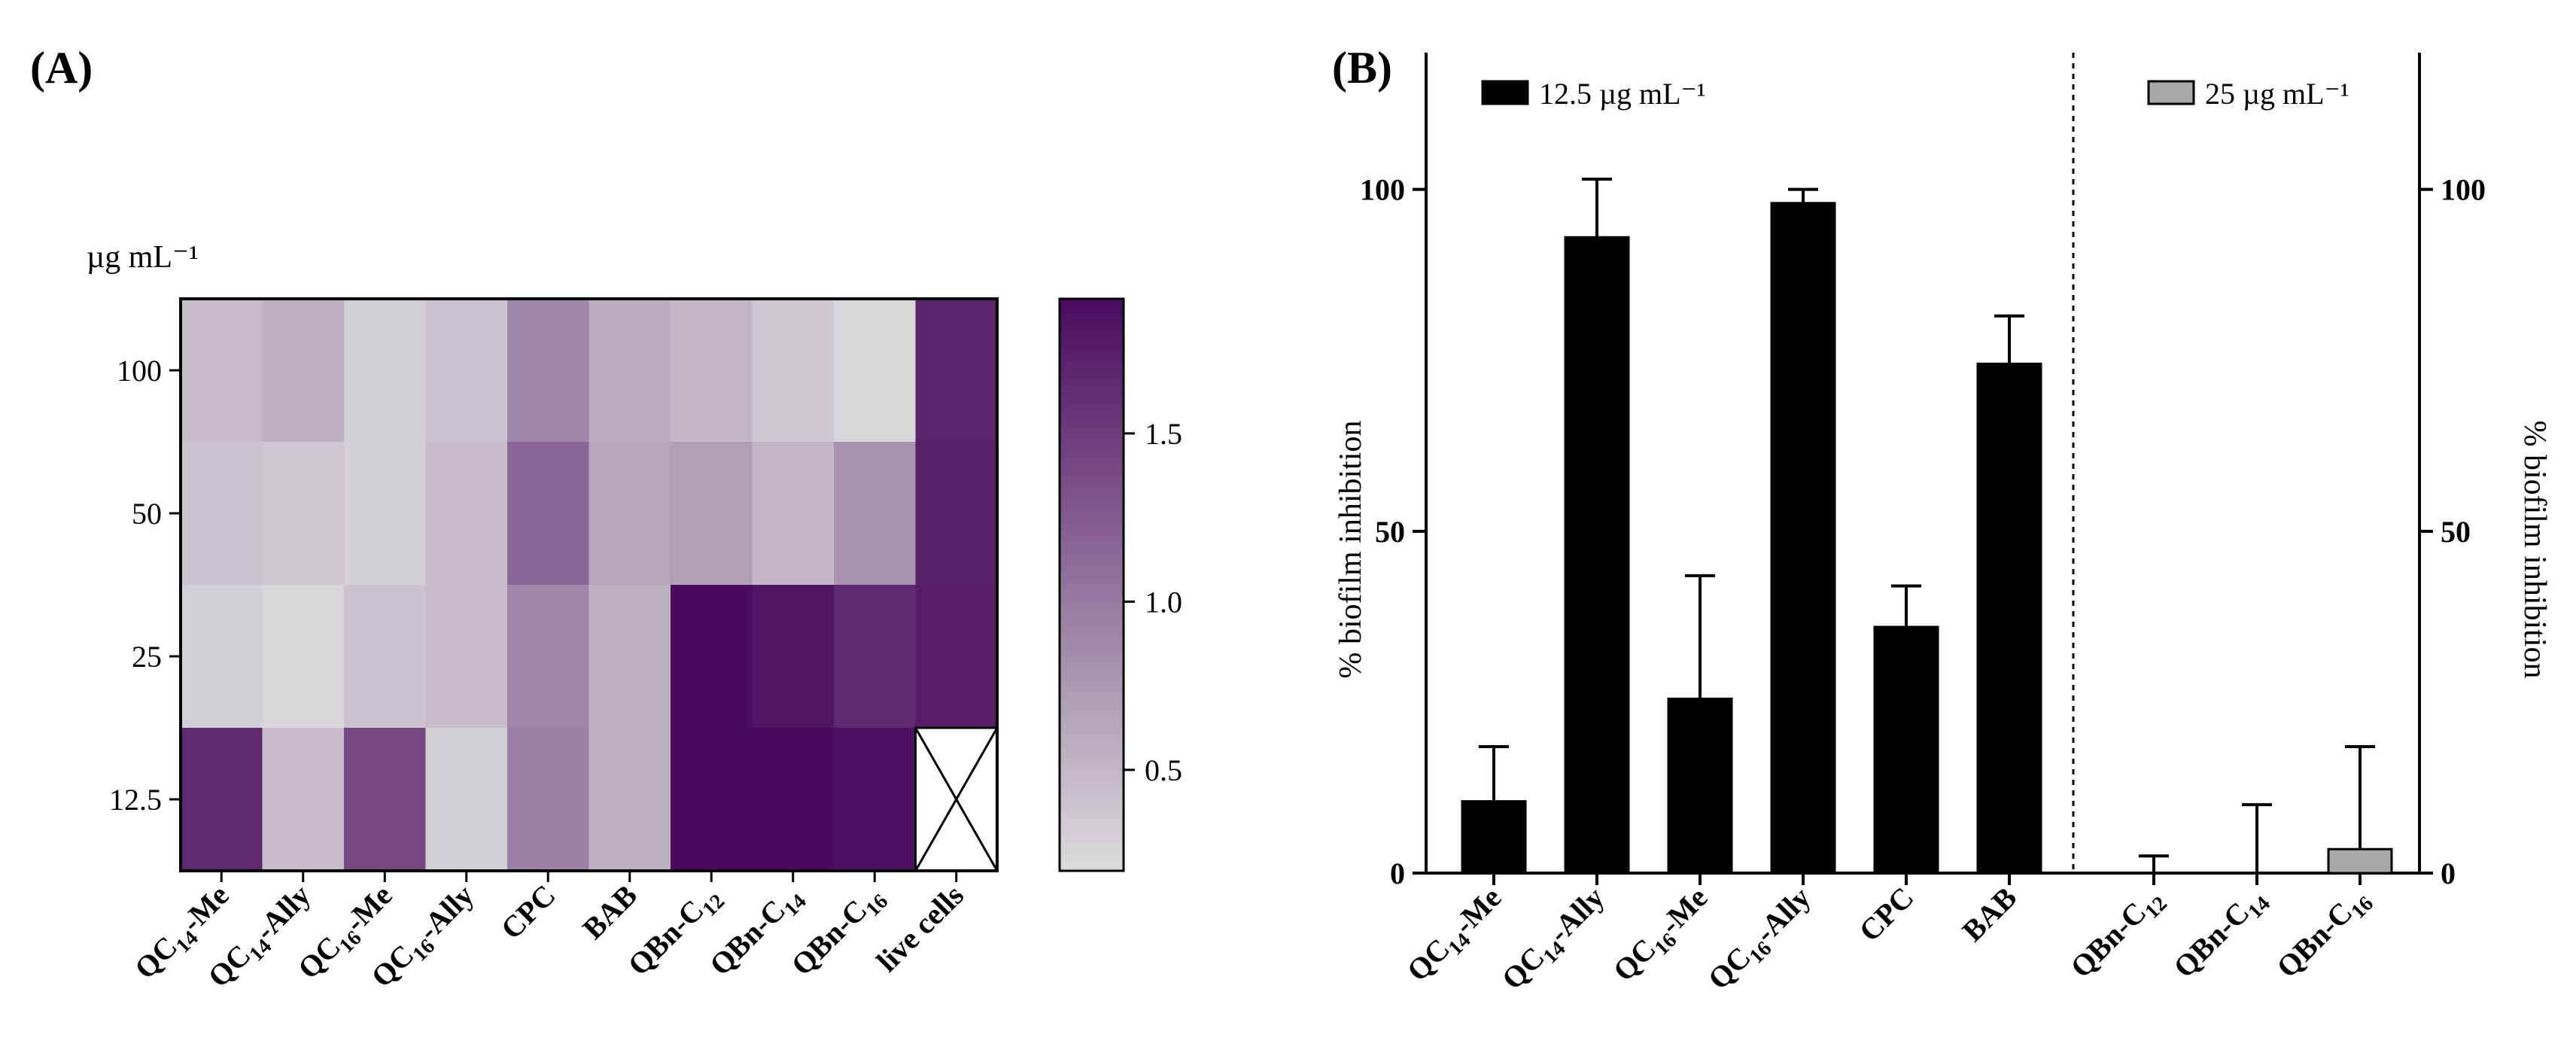 This screenshot has height=1062, width=2576. What do you see at coordinates (1989, 915) in the screenshot?
I see `bar-category-label: BAB` at bounding box center [1989, 915].